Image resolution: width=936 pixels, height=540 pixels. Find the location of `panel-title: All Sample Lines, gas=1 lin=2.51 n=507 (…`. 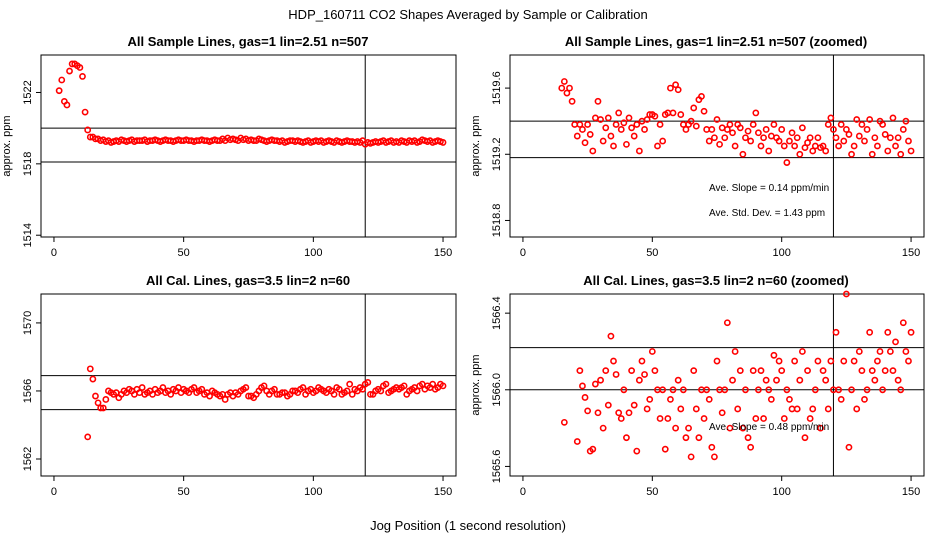

panel-title: All Sample Lines, gas=1 lin=2.51 n=507 (… is located at coordinates (716, 41).